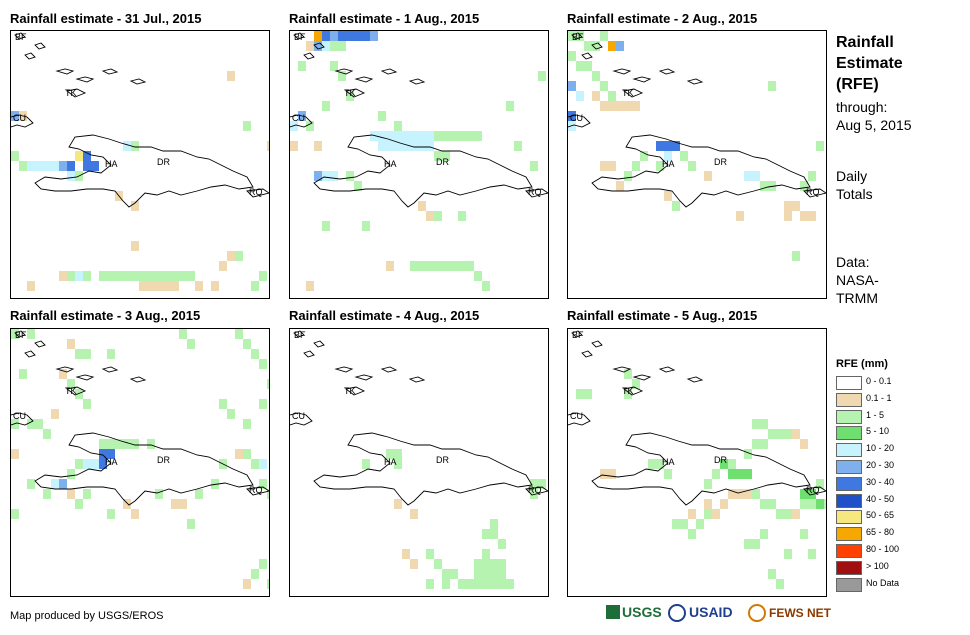 The image size is (970, 635). Describe the element at coordinates (106, 18) in the screenshot. I see `panel-title-0: Rainfall estimate - 31 Jul., 2015` at that location.